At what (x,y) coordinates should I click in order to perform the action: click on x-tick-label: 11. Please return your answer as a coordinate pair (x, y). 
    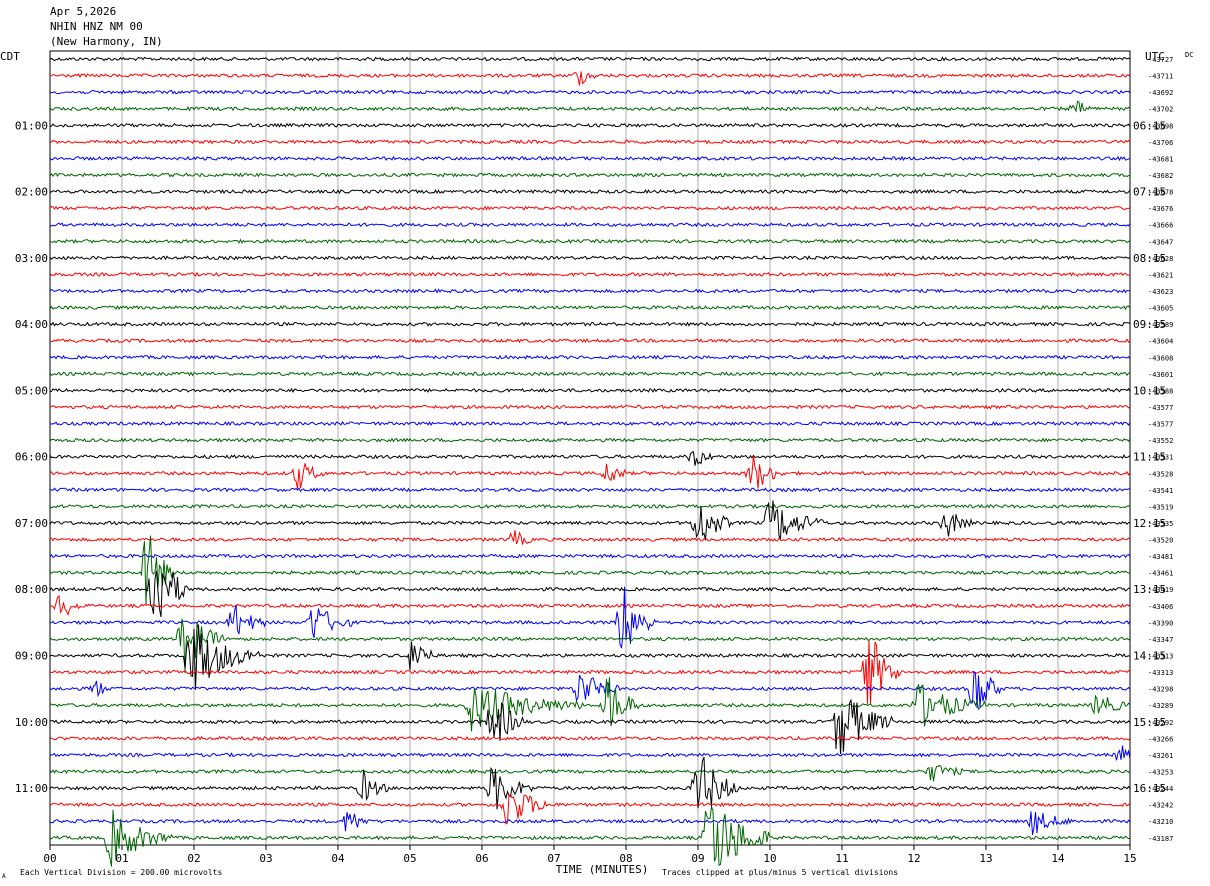
    Looking at the image, I should click on (841, 858).